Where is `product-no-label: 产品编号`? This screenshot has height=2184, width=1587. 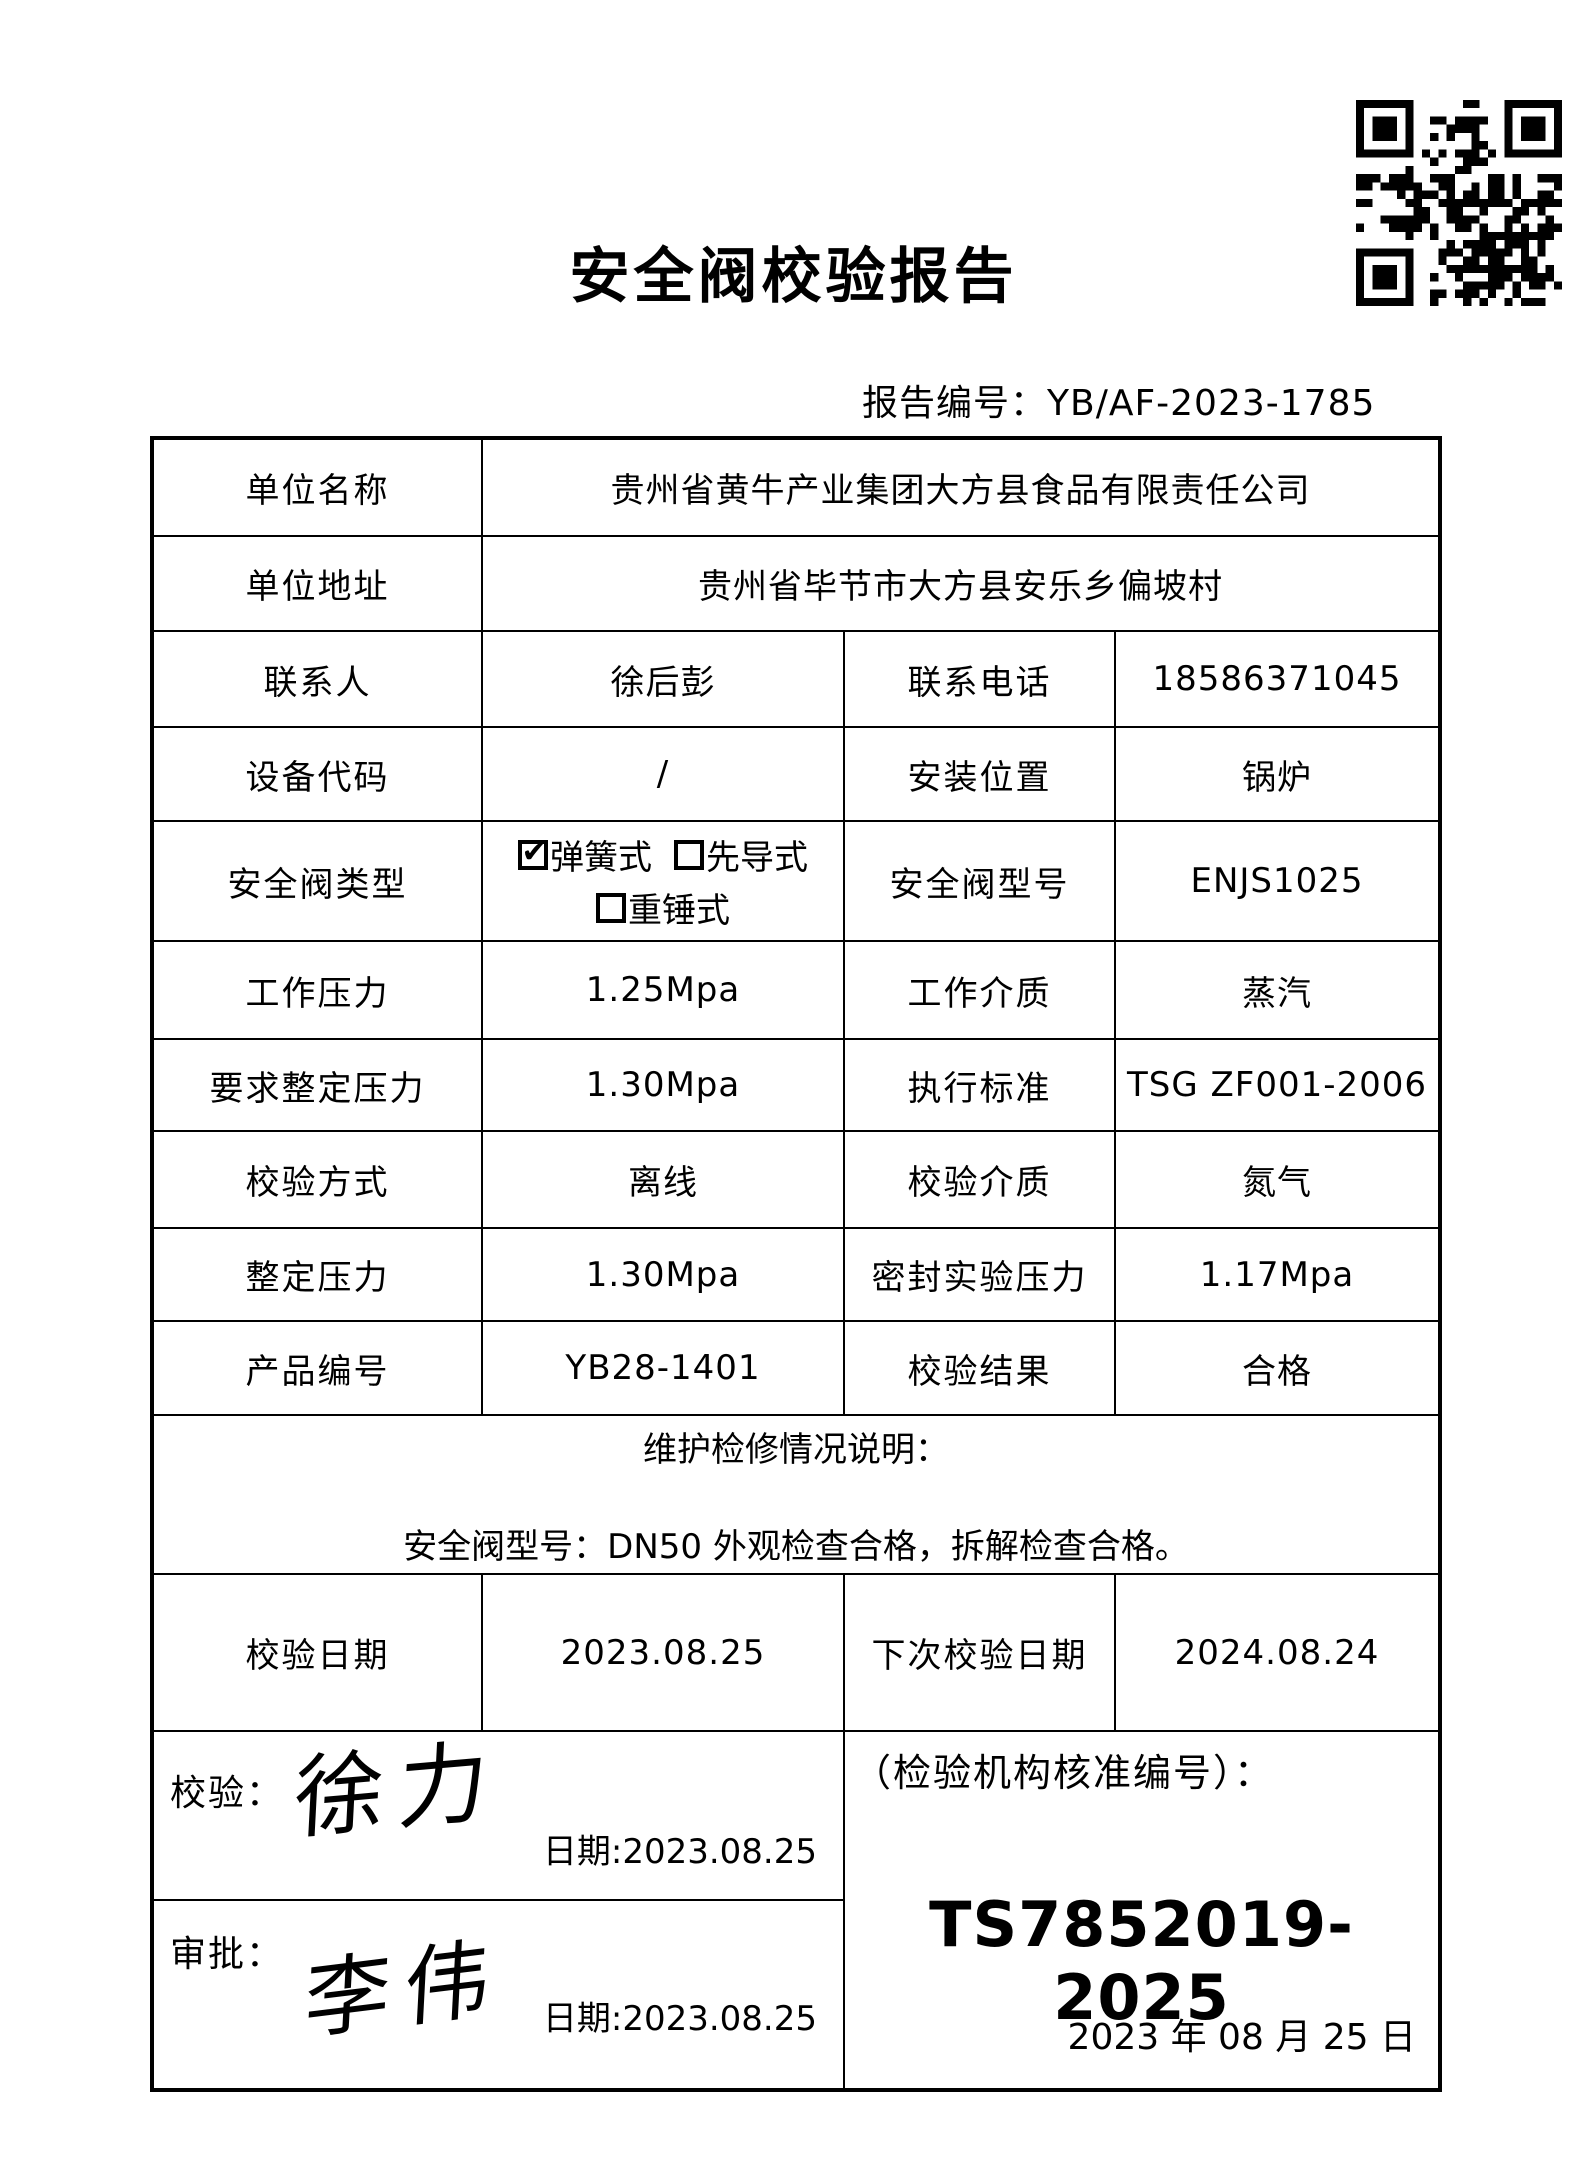 product-no-label: 产品编号 is located at coordinates (317, 1368).